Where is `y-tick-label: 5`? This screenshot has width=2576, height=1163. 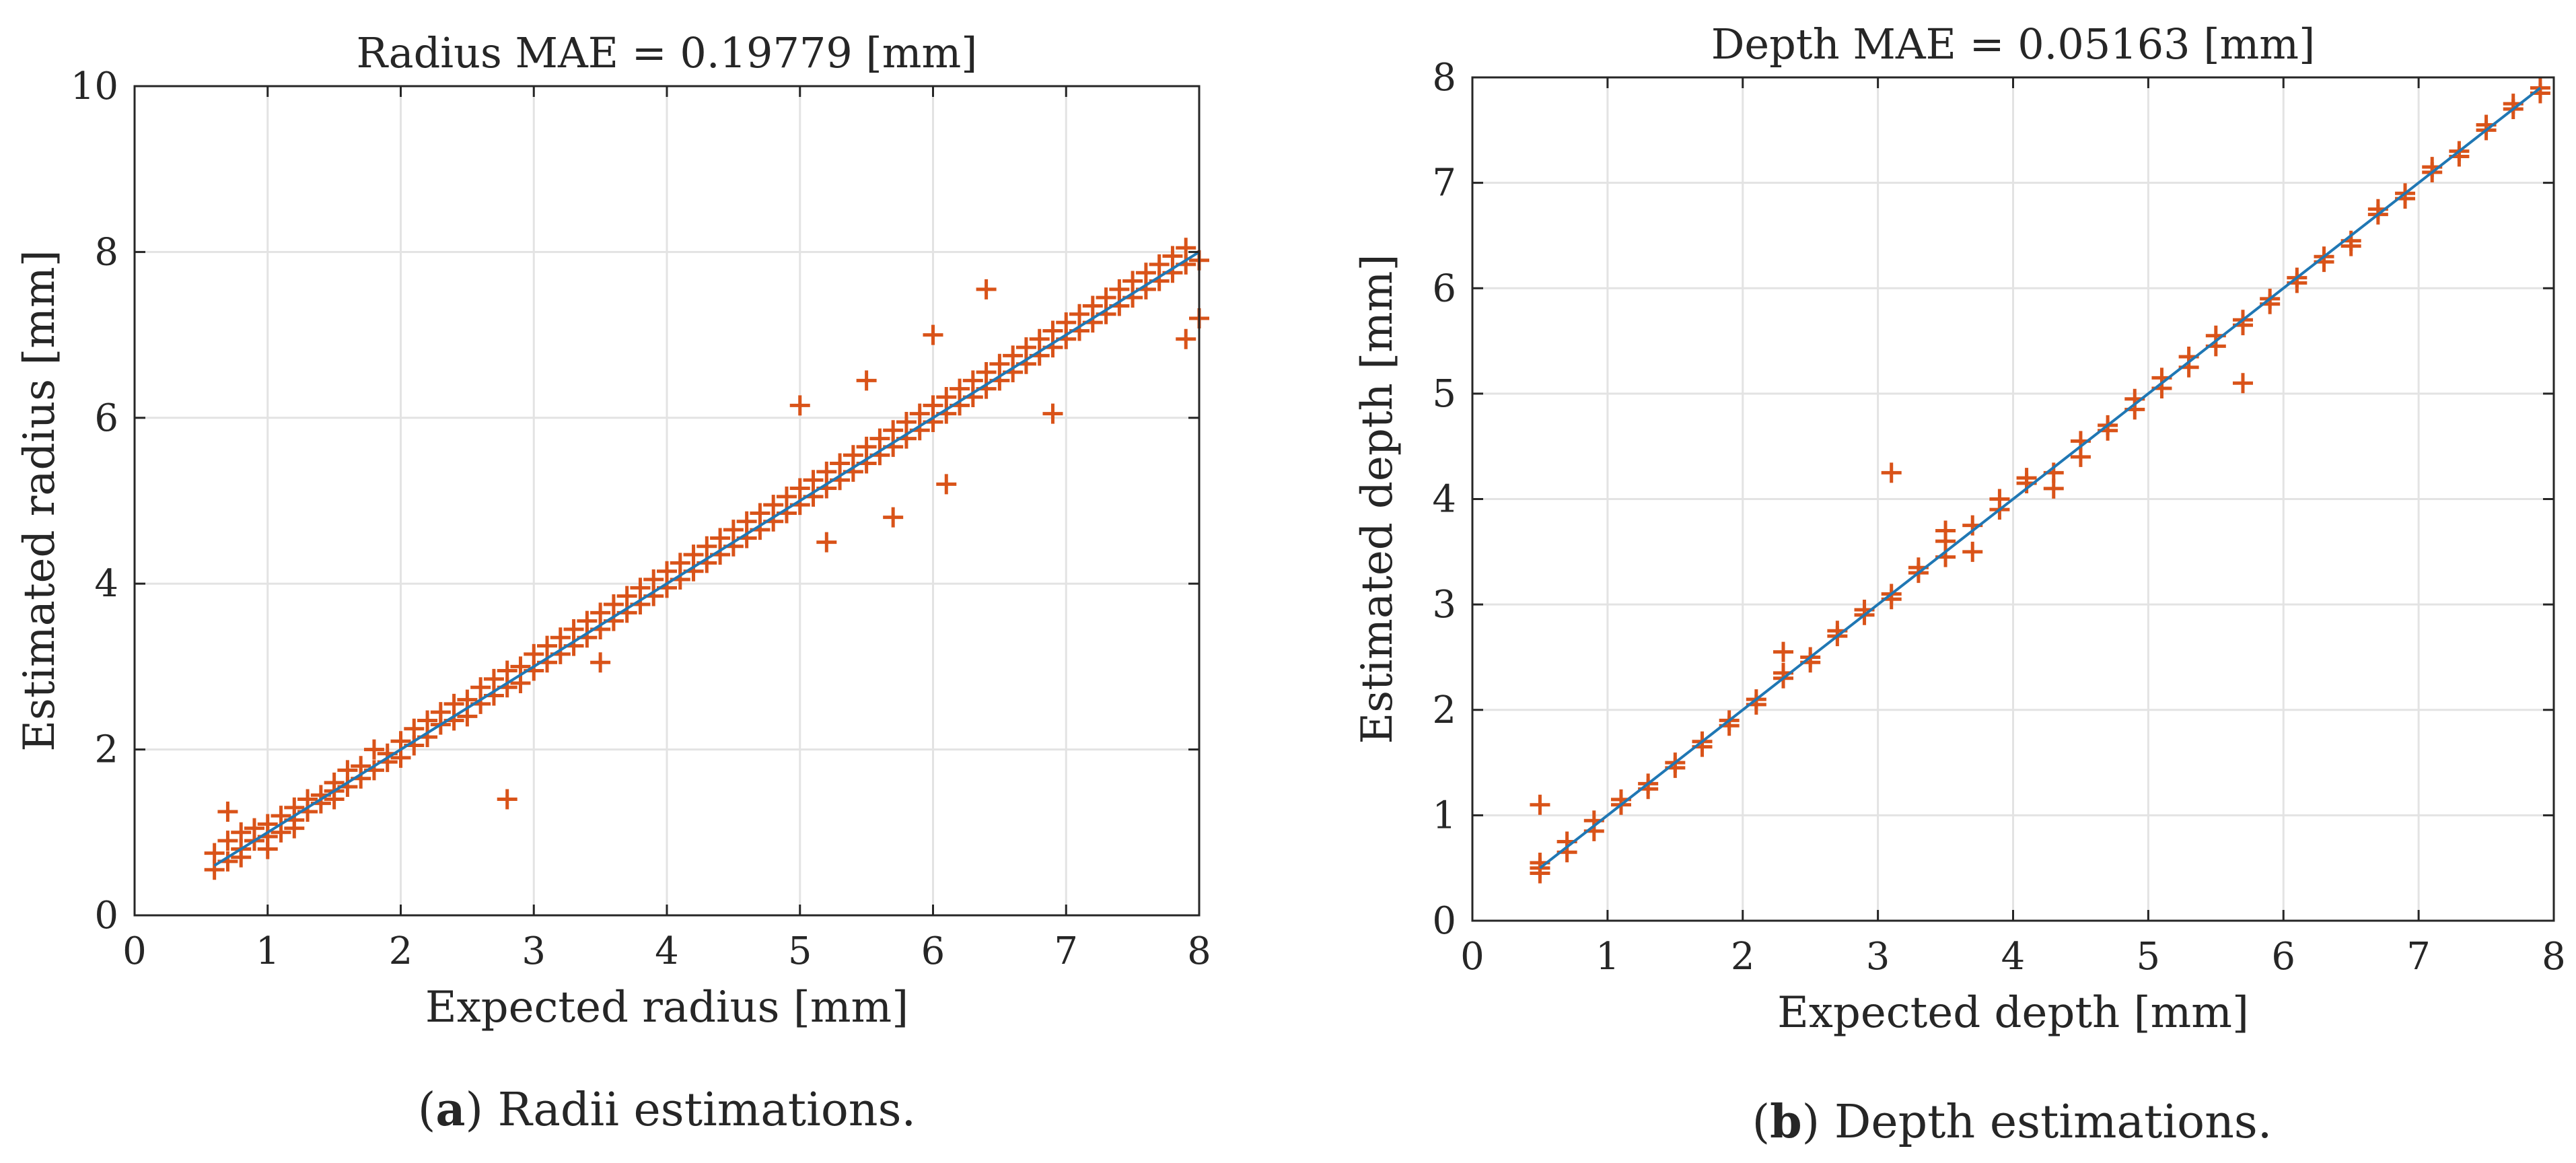
y-tick-label: 5 is located at coordinates (1444, 394).